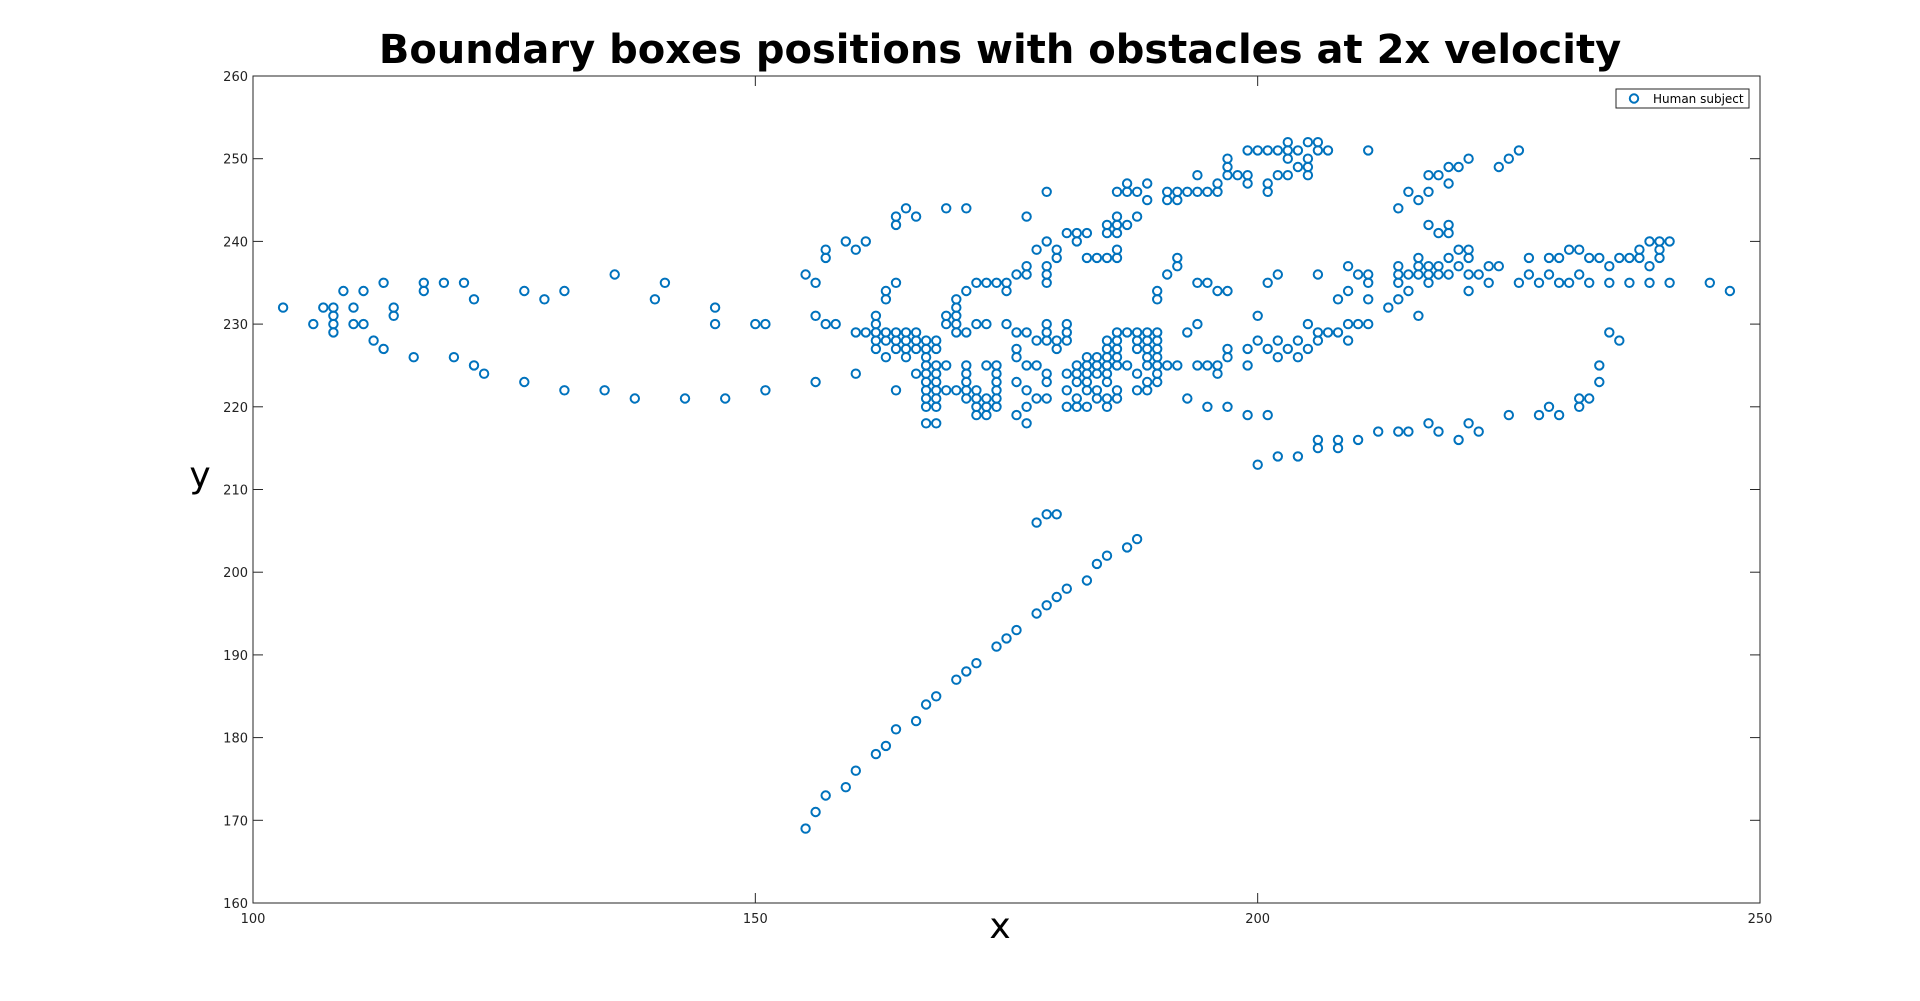  I want to click on legend-marker-icon, so click(1634, 98).